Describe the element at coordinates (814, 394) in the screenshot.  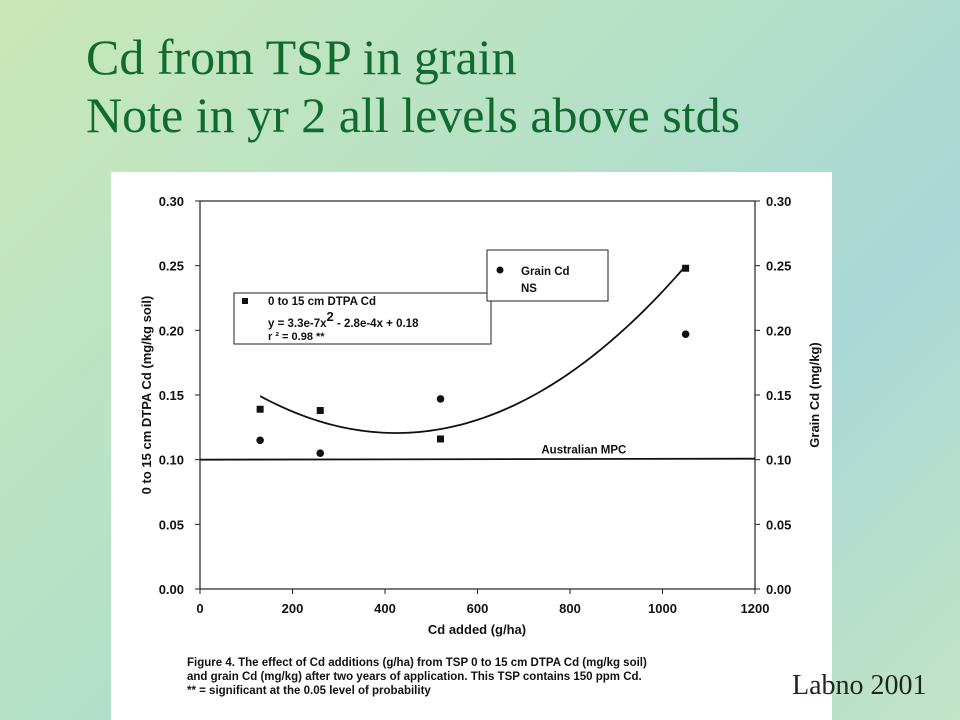
I see `y2-axis-title: Grain Cd (mg/kg)` at that location.